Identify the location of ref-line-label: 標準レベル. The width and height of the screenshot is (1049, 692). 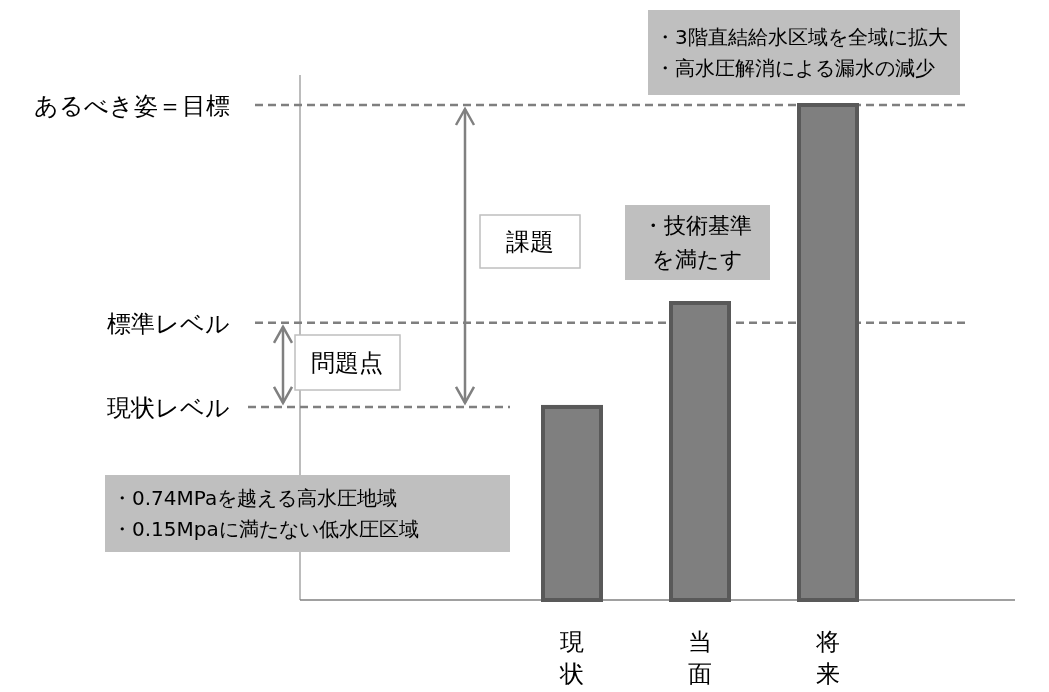
(168, 323).